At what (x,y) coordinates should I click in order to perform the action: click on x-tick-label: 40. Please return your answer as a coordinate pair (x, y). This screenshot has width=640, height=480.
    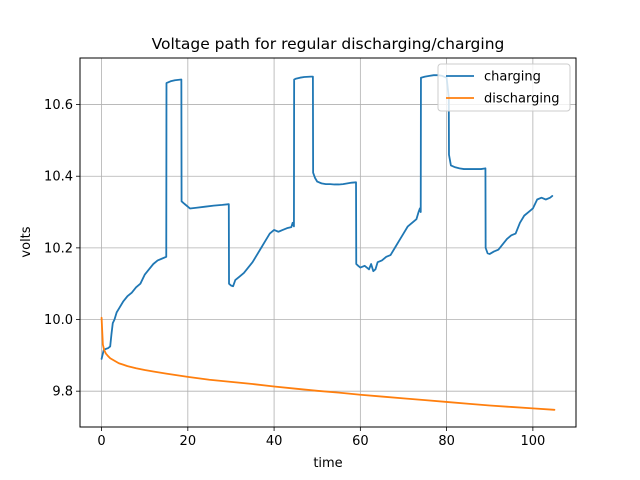
    Looking at the image, I should click on (274, 441).